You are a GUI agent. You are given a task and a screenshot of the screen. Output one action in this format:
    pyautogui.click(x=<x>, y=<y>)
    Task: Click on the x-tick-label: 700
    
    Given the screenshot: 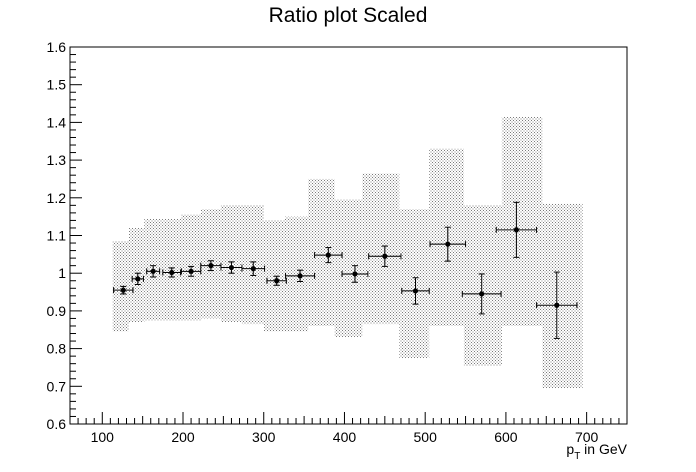 What is the action you would take?
    pyautogui.click(x=587, y=437)
    